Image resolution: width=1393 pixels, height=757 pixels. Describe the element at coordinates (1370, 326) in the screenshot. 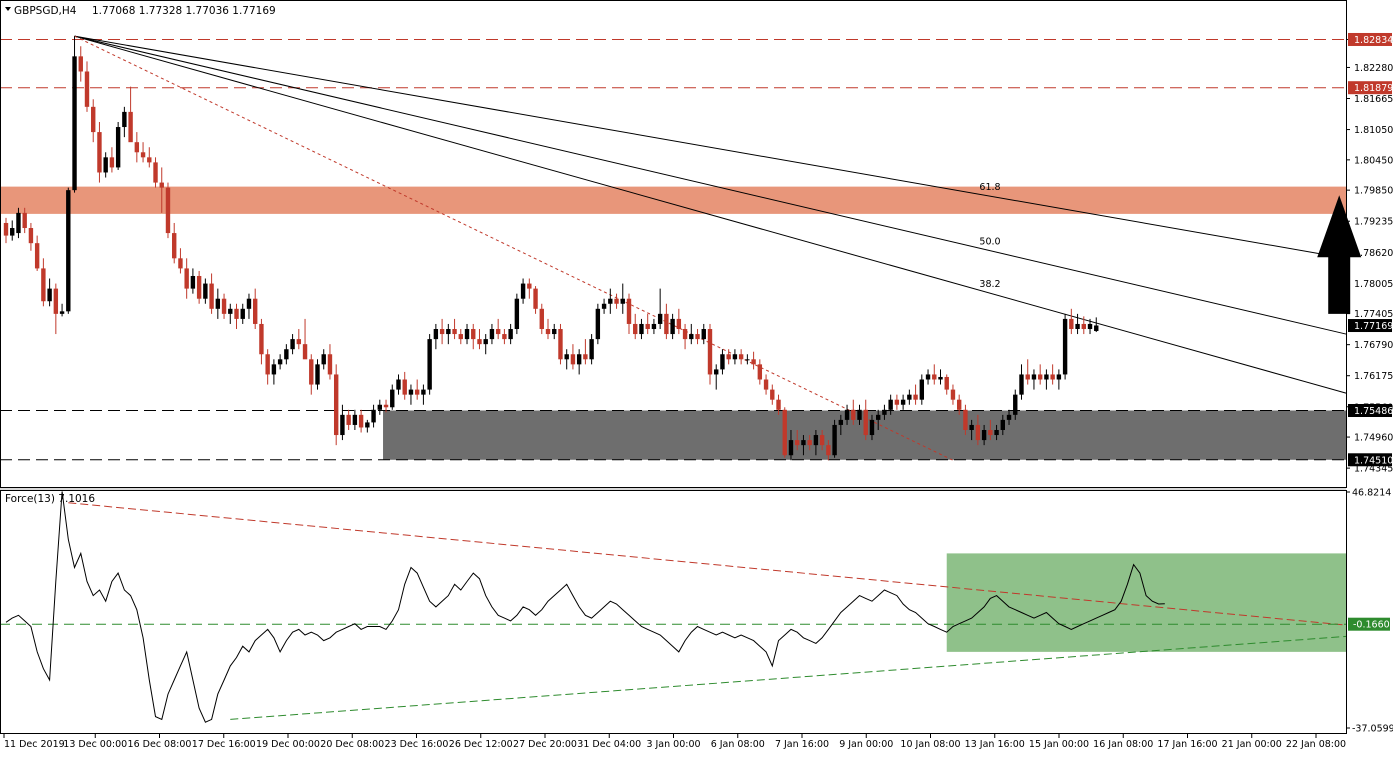

I see `price-marker-box` at that location.